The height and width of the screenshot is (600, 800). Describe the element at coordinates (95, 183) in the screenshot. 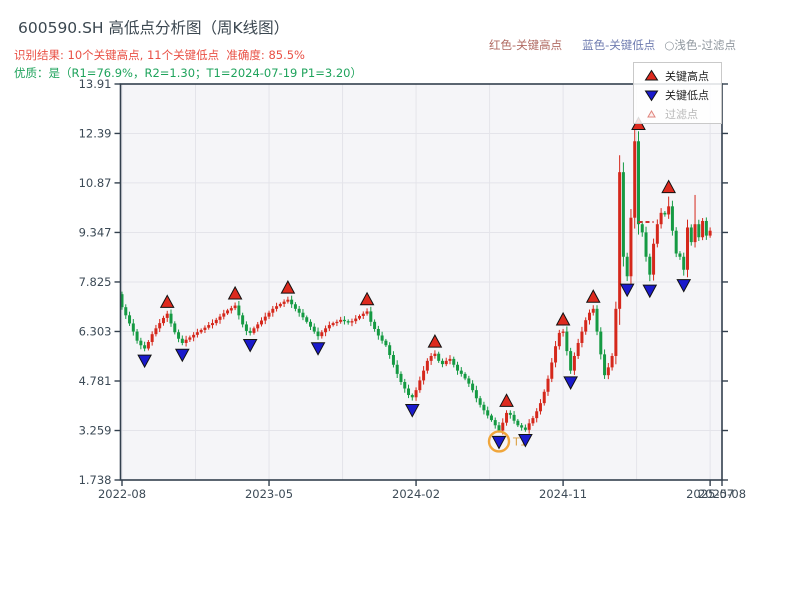

I see `svg-text: 10.87` at that location.